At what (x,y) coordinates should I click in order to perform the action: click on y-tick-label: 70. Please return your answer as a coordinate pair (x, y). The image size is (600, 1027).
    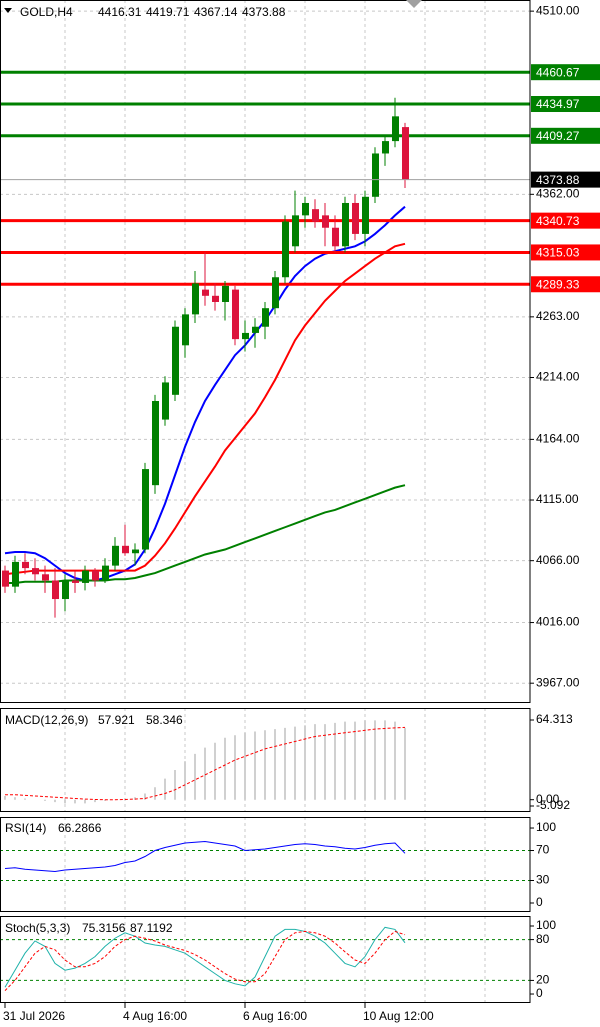
    Looking at the image, I should click on (543, 850).